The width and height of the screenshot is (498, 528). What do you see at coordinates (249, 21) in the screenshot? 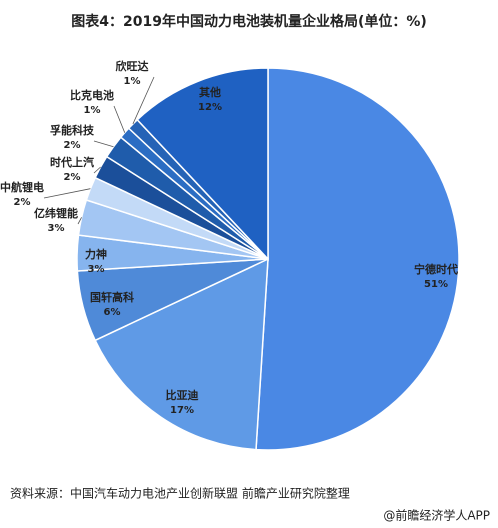
I see `chart-title: 图表4：2019年中国动力电池装机量企业格局(单位：%)` at bounding box center [249, 21].